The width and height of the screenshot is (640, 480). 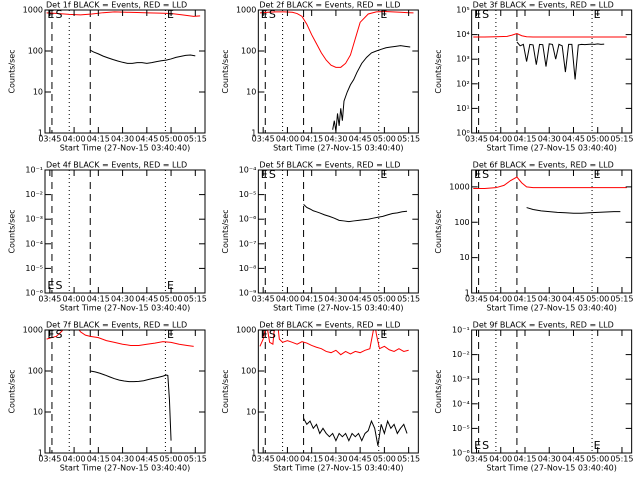 What do you see at coordinates (248, 170) in the screenshot?
I see `y-tick-label: 10⁻⁴` at bounding box center [248, 170].